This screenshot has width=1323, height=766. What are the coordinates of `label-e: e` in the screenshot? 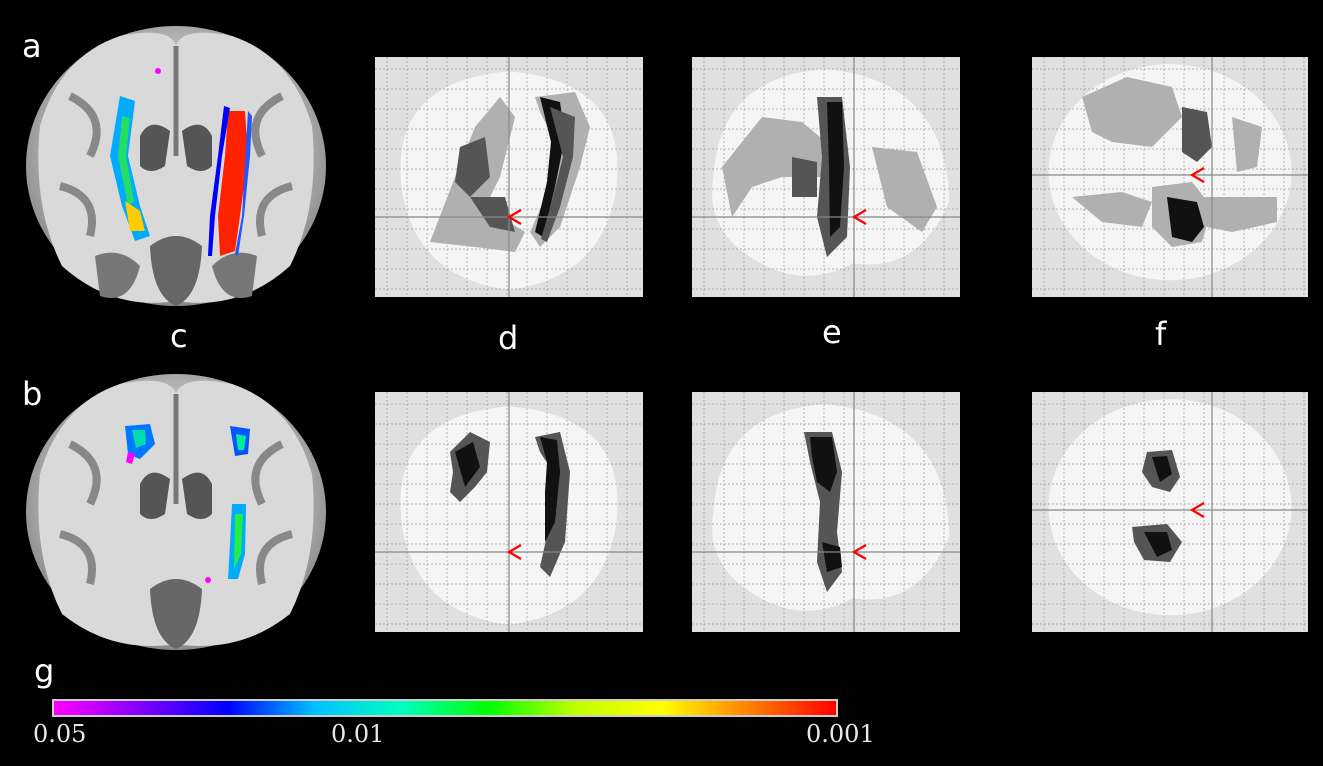 It's located at (832, 332).